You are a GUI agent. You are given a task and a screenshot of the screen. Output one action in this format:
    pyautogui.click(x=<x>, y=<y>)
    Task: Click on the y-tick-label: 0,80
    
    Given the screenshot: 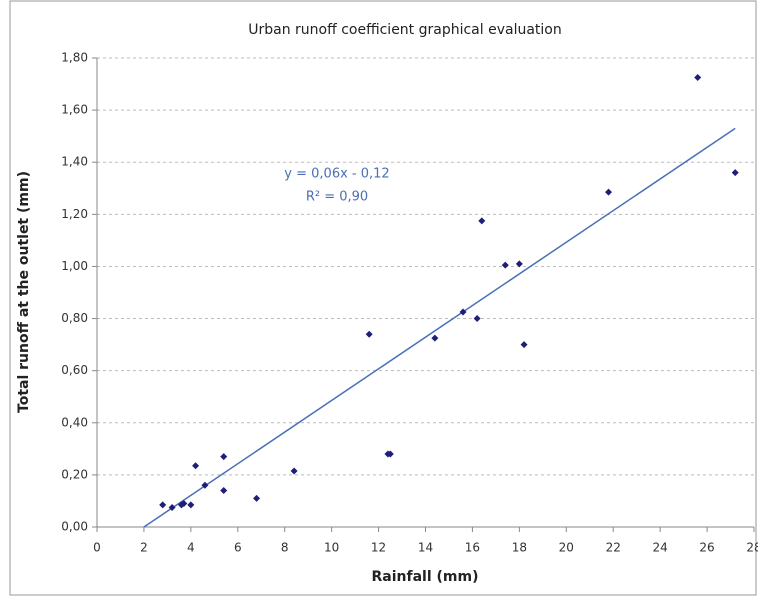 What is the action you would take?
    pyautogui.click(x=74, y=318)
    